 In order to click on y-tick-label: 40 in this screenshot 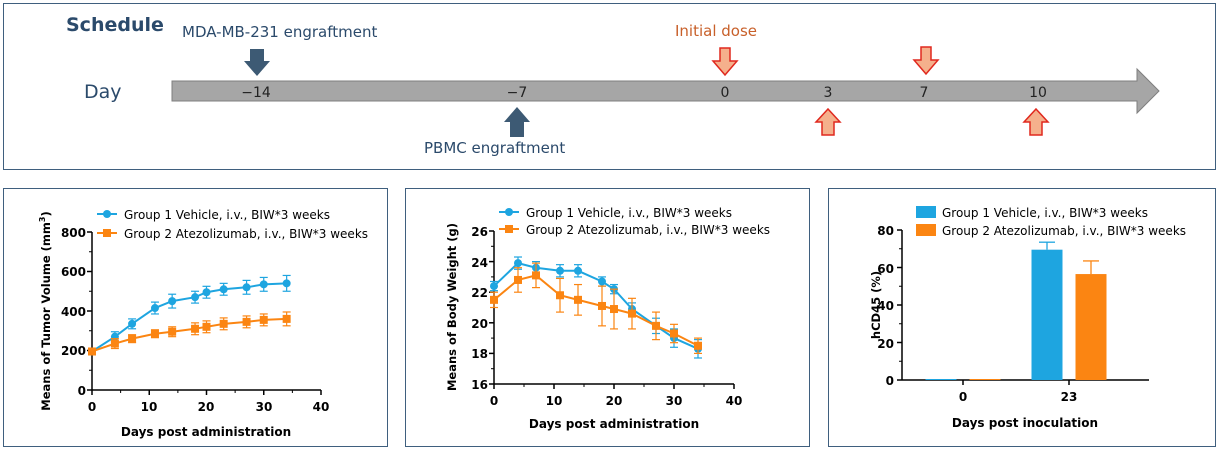, I will do `click(885, 306)`.